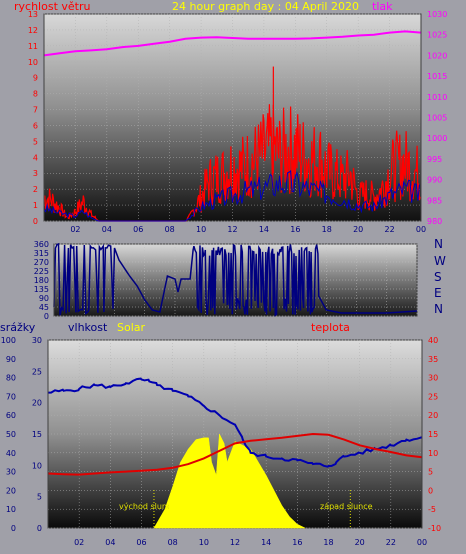 Image resolution: width=466 pixels, height=554 pixels. What do you see at coordinates (13, 528) in the screenshot?
I see `rain-tick-label: 0` at bounding box center [13, 528].